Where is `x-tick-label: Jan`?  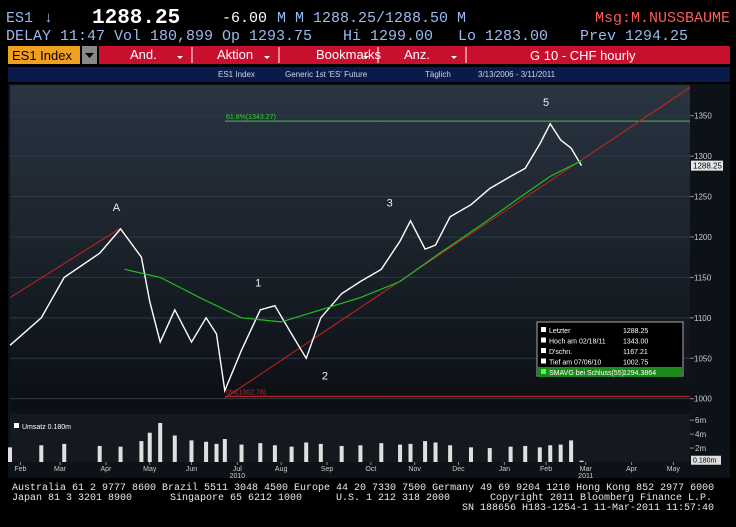
x-tick-label: Jan is located at coordinates (504, 469).